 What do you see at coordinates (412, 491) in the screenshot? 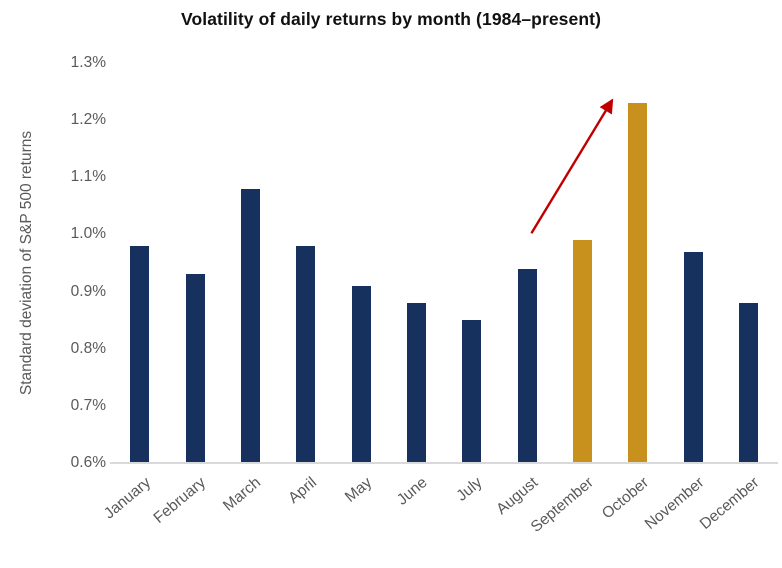
I see `x-label-june: June` at bounding box center [412, 491].